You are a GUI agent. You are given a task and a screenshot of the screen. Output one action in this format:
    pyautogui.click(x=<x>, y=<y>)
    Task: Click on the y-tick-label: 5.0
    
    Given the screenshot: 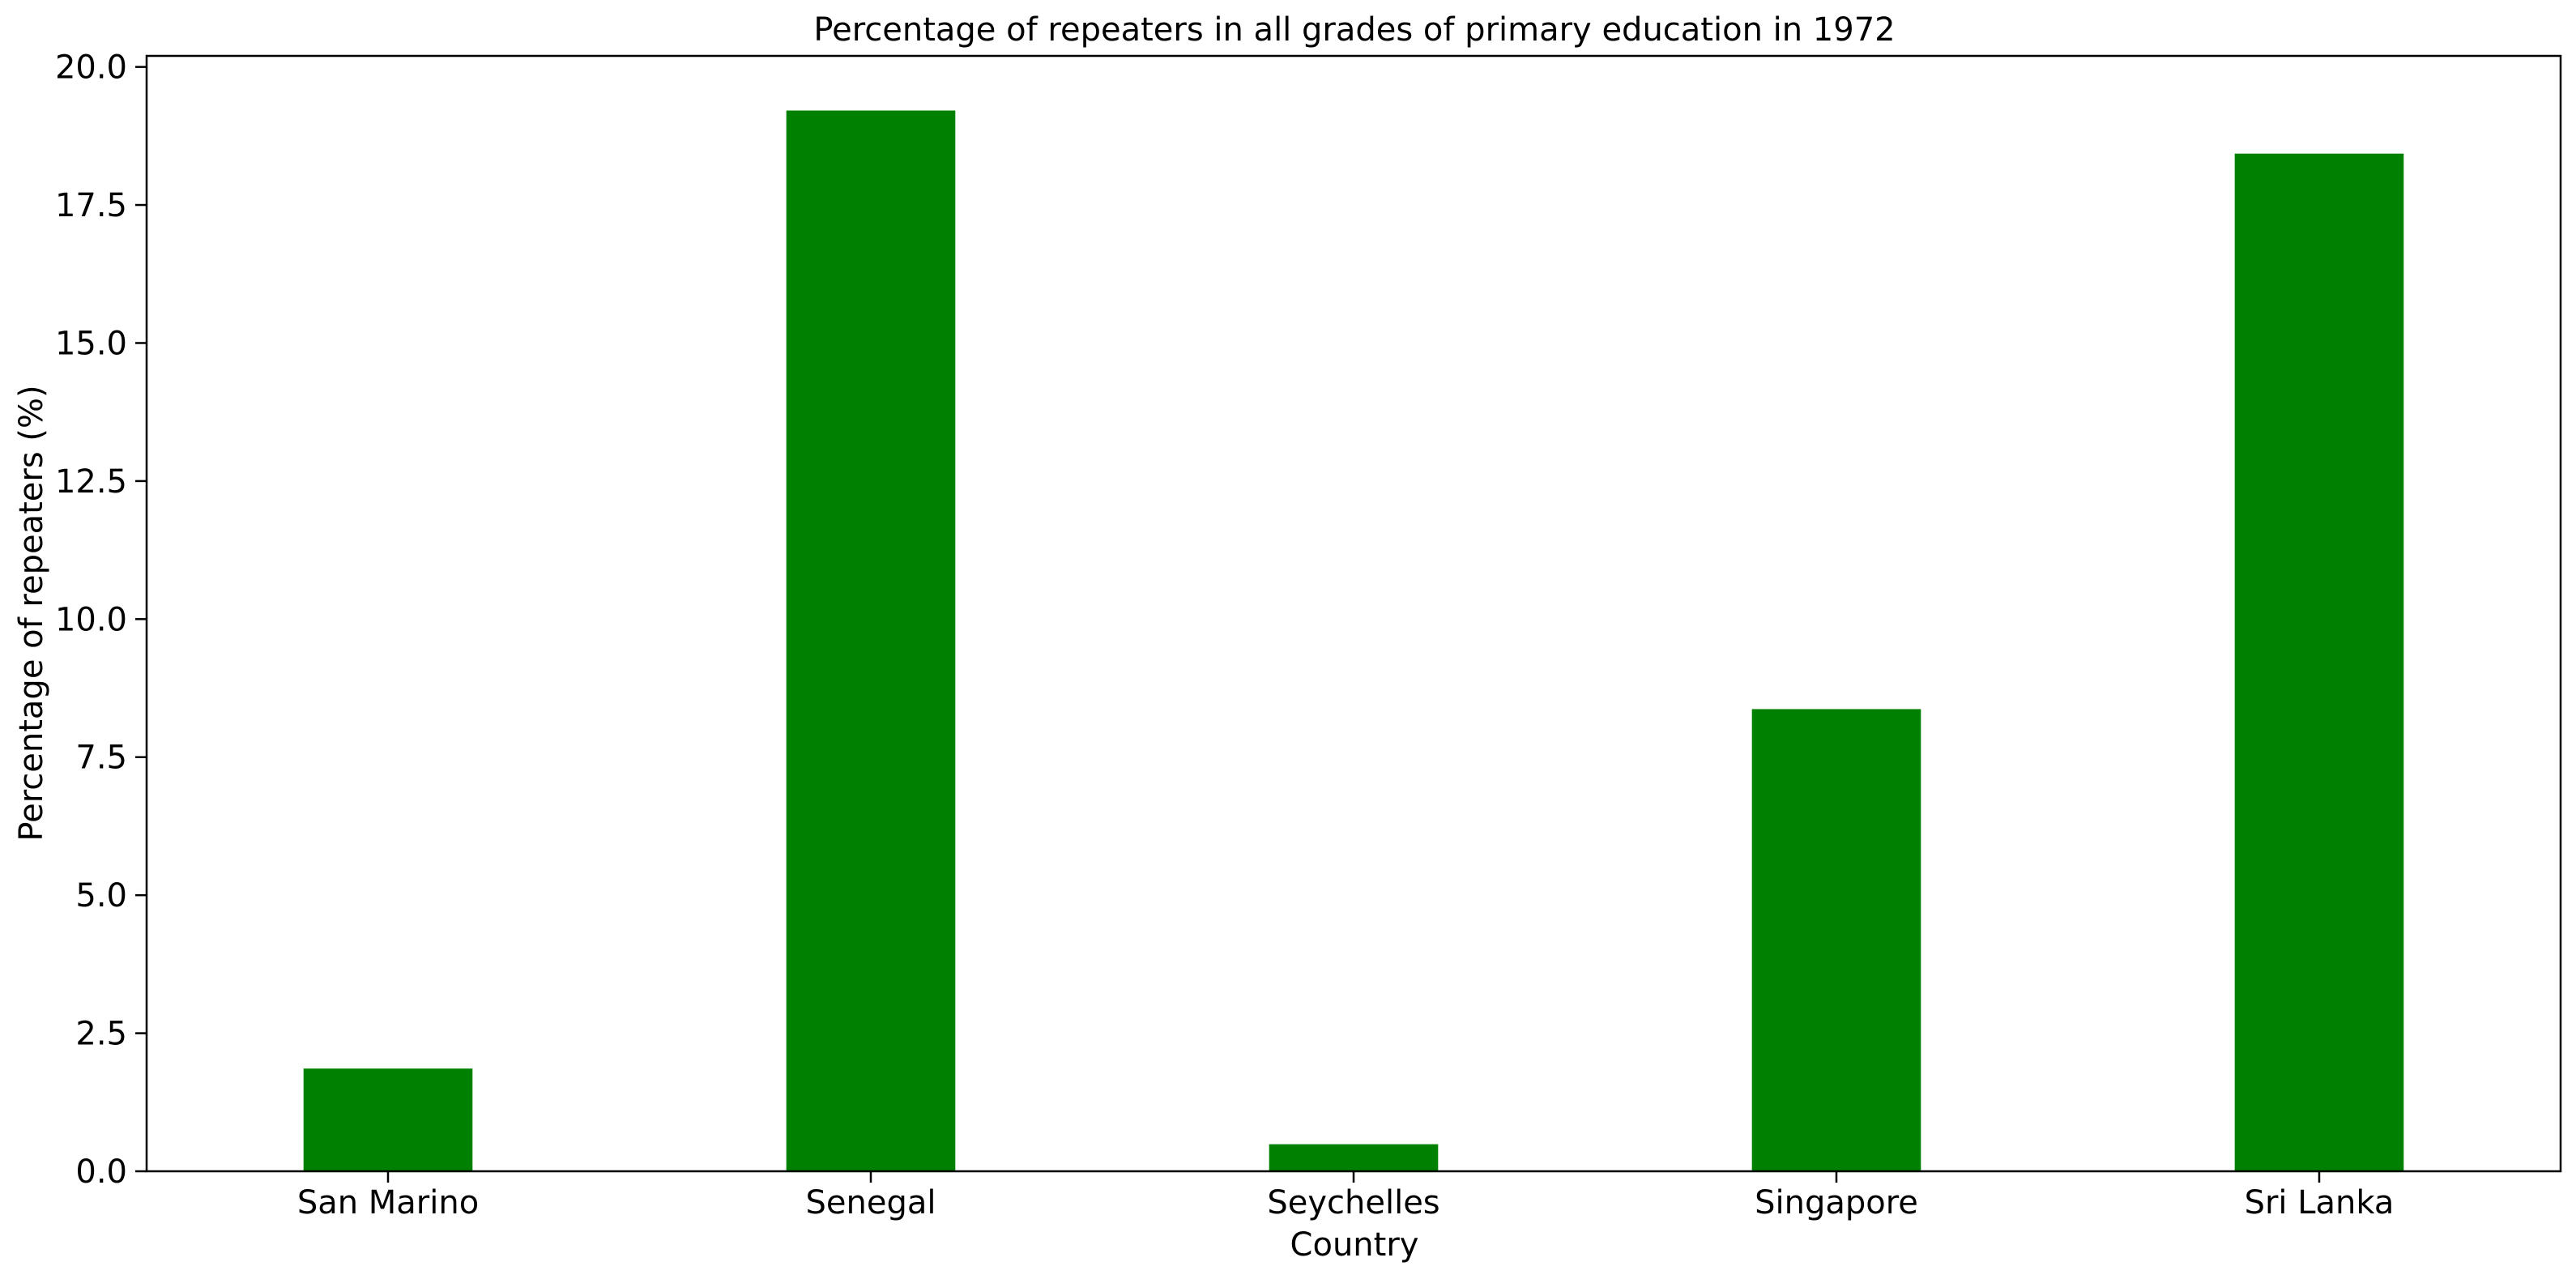 What is the action you would take?
    pyautogui.click(x=101, y=895)
    